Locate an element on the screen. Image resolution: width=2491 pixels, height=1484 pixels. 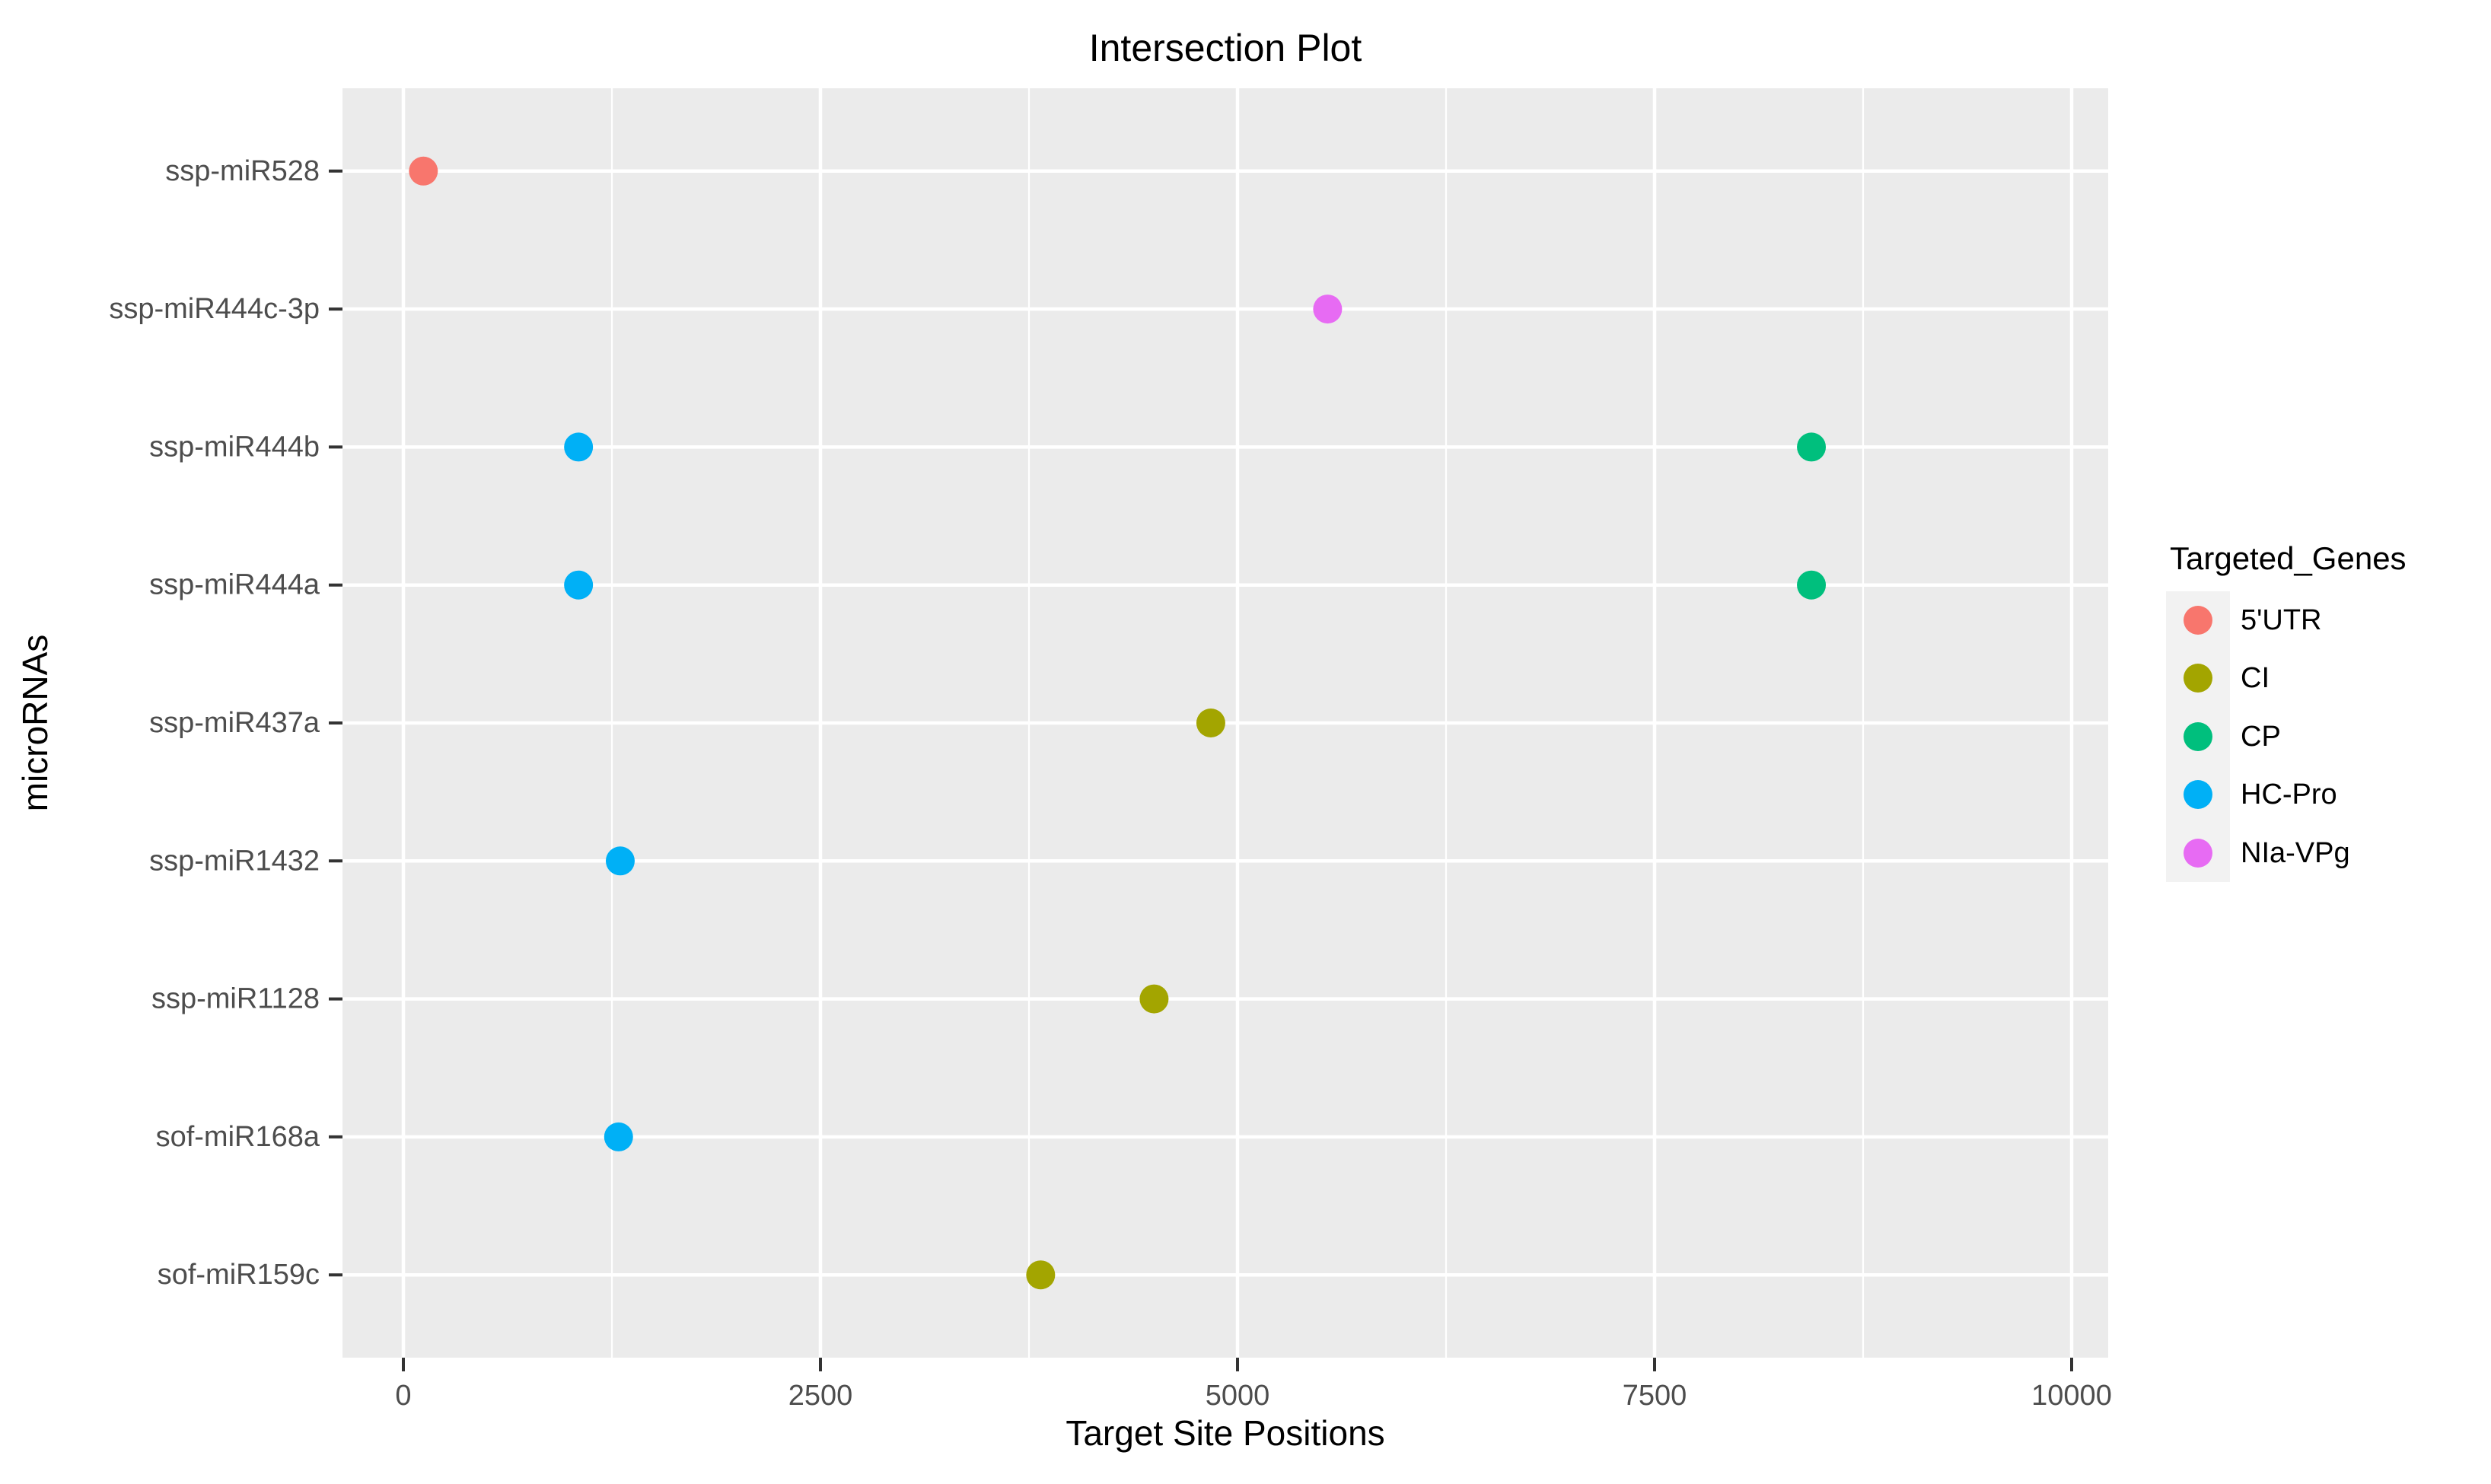
y-tick-label: sof-miR168a is located at coordinates (238, 1137).